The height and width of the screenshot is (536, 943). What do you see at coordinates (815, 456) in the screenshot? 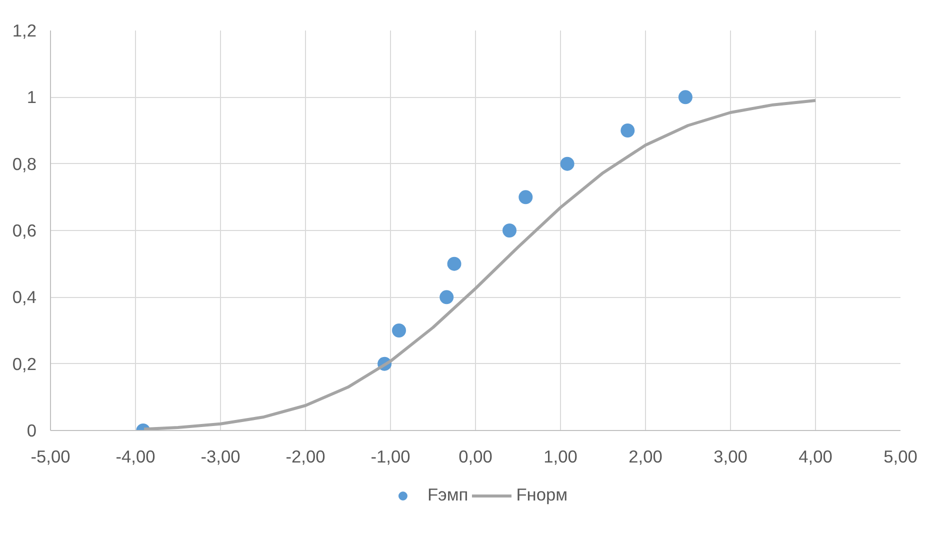
I see `x-tick-label: 4,00` at bounding box center [815, 456].